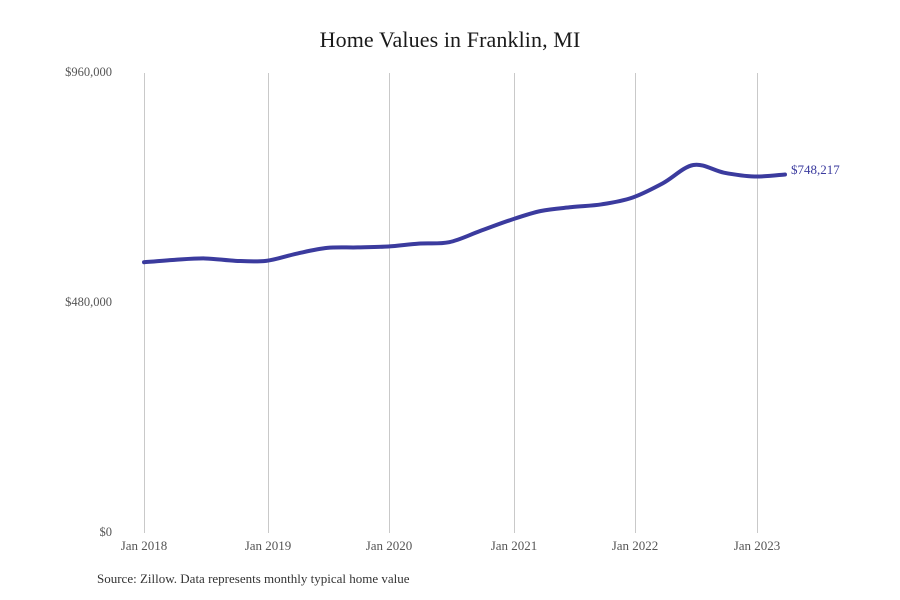 This screenshot has width=900, height=600. What do you see at coordinates (450, 39) in the screenshot?
I see `chart-title: Home Values in Franklin, MI` at bounding box center [450, 39].